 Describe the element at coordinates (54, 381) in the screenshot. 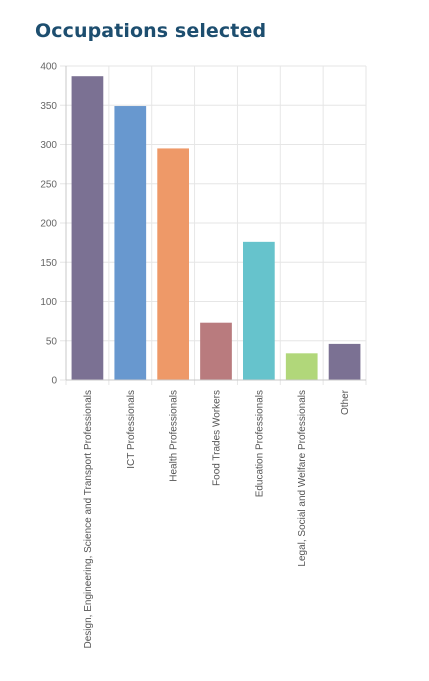

I see `y-tick-label: 0` at that location.